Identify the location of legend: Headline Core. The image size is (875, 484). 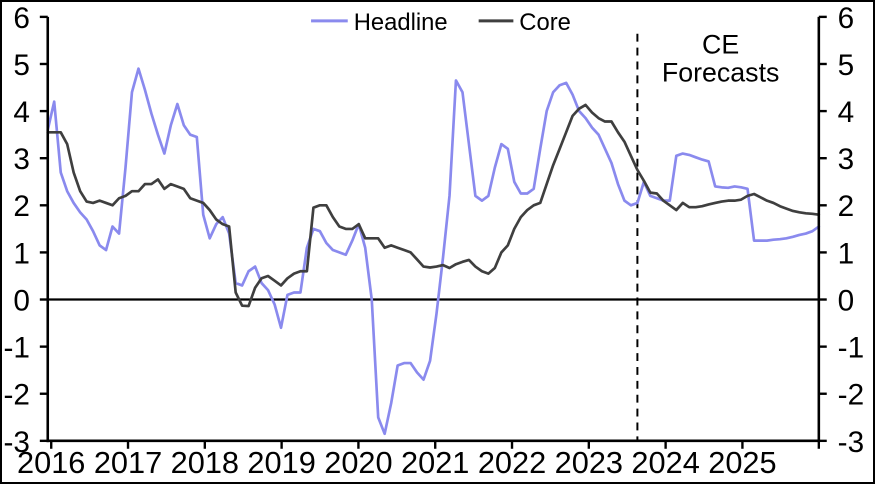
(441, 22).